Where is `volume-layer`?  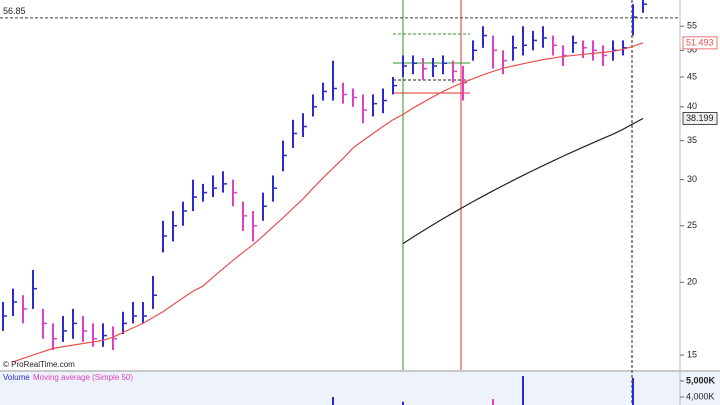 volume-layer is located at coordinates (483, 390).